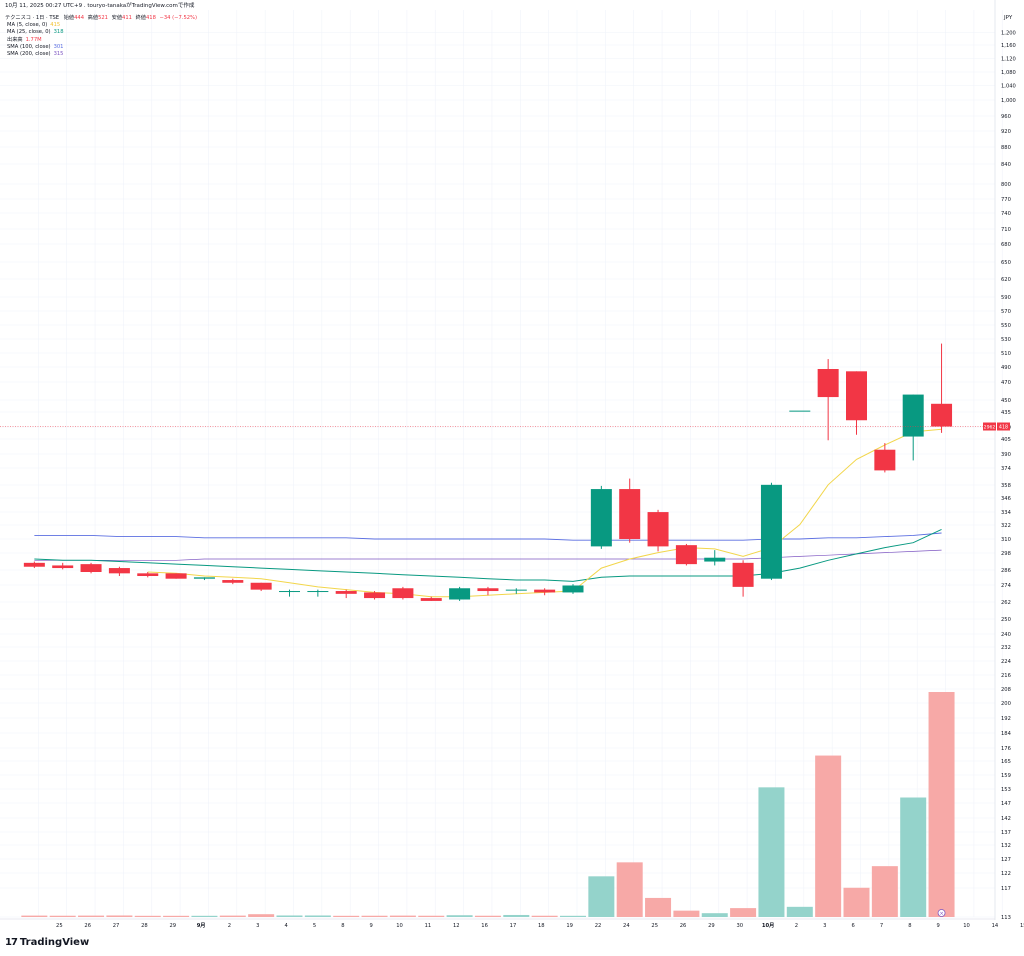  Describe the element at coordinates (102, 40) in the screenshot. I see `legend-volume: 出来高 1.77M` at that location.